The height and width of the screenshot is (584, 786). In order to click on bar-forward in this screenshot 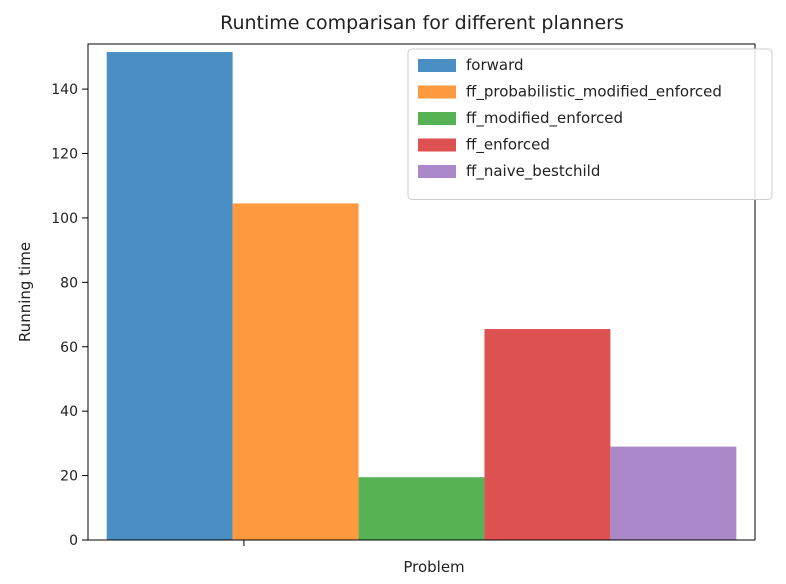, I will do `click(169, 296)`.